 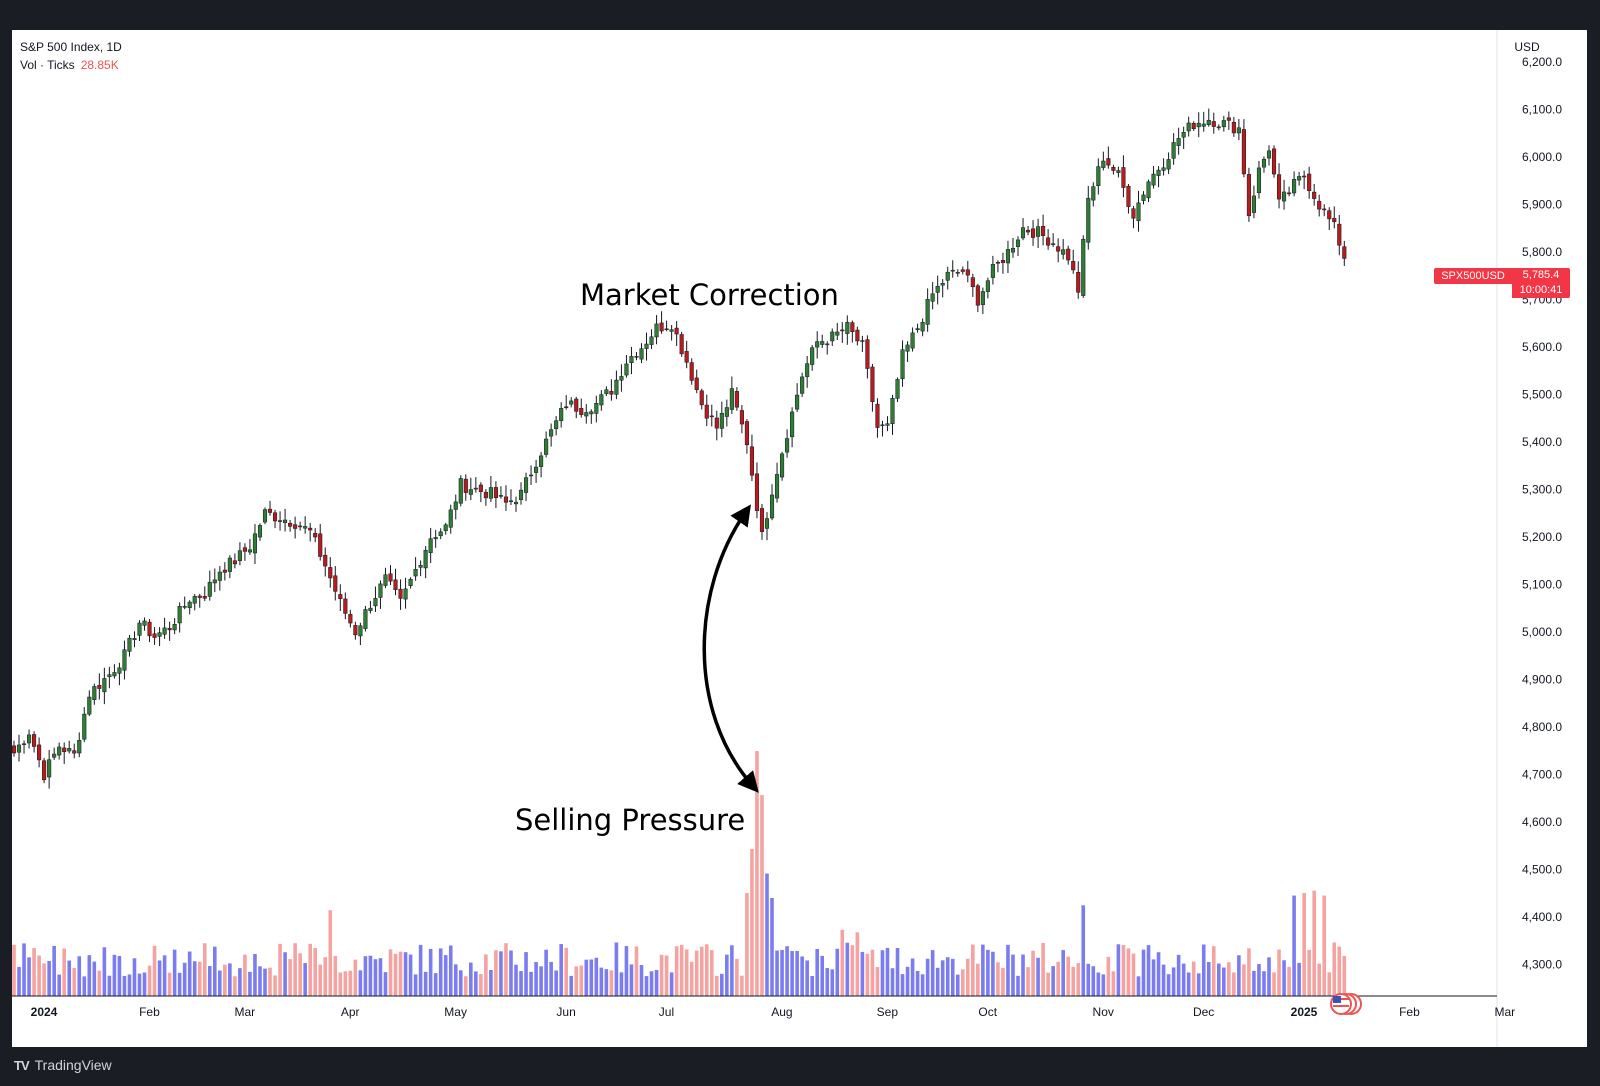 What do you see at coordinates (1527, 47) in the screenshot?
I see `currency-label: USD` at bounding box center [1527, 47].